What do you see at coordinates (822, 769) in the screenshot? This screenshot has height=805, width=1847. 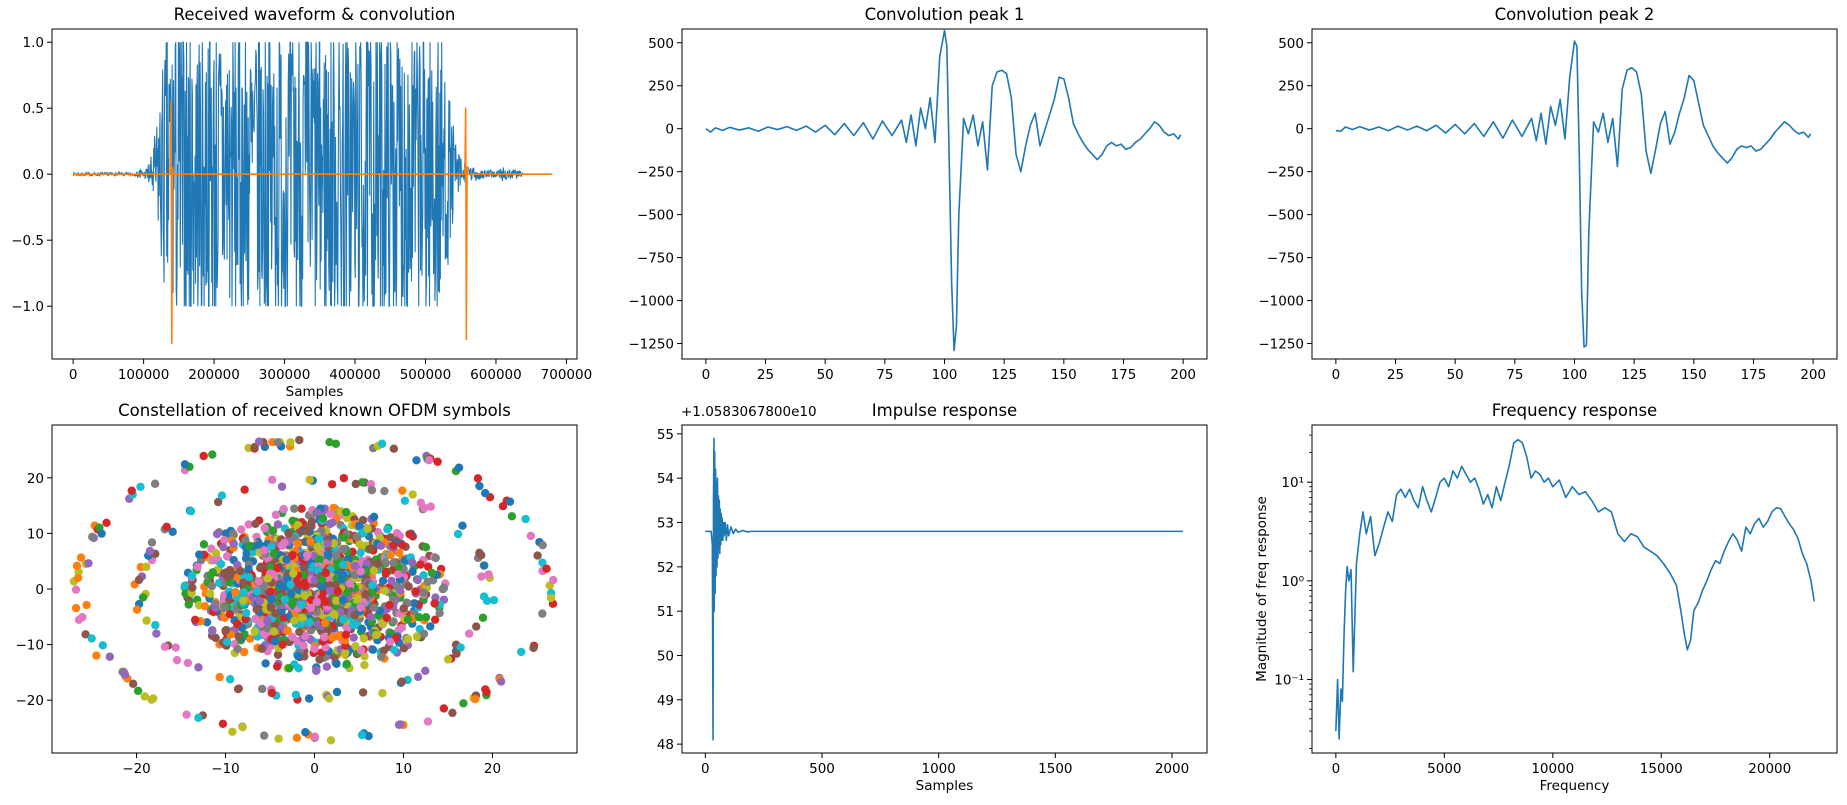 I see `x-tick-label: 500` at bounding box center [822, 769].